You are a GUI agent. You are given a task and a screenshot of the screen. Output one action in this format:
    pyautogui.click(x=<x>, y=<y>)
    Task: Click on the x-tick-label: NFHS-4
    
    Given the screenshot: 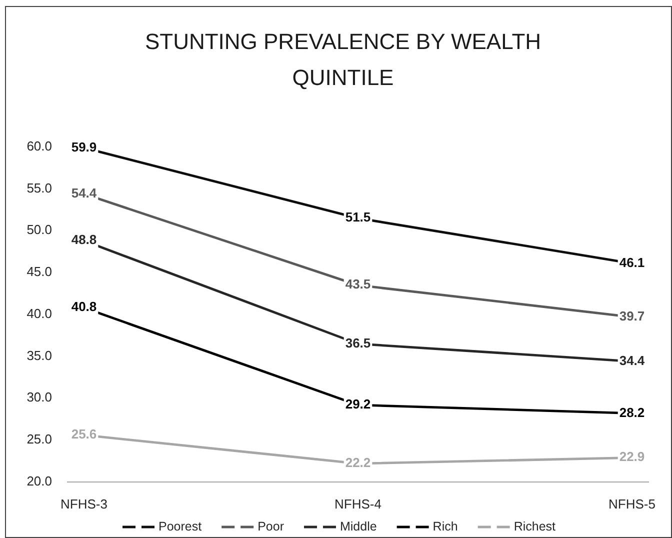 What is the action you would take?
    pyautogui.click(x=358, y=504)
    